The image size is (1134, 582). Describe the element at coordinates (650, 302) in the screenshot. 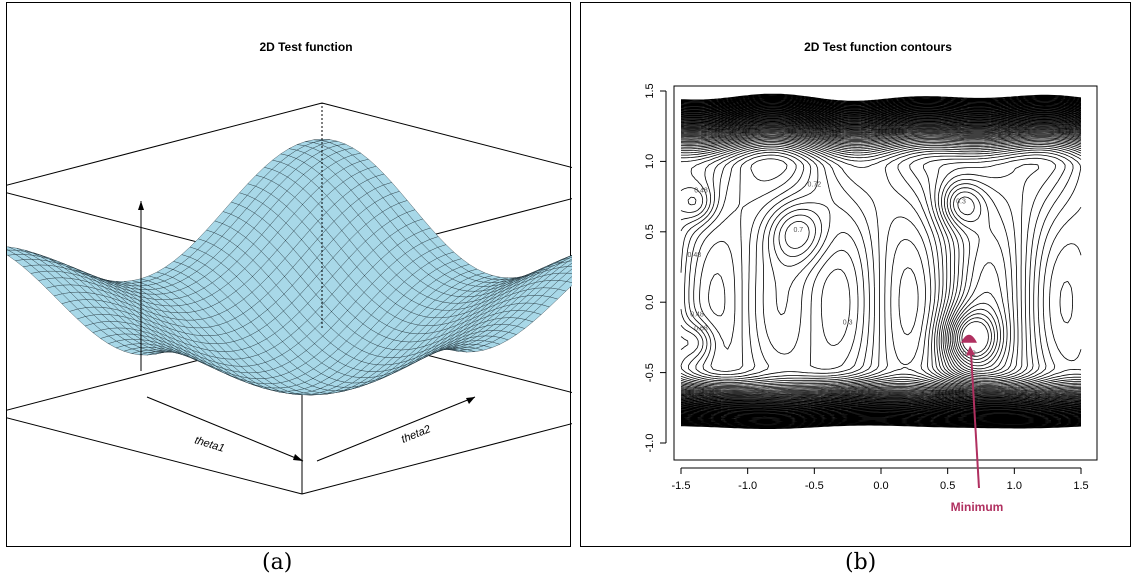

I see `y-tick-label: 0.0` at that location.